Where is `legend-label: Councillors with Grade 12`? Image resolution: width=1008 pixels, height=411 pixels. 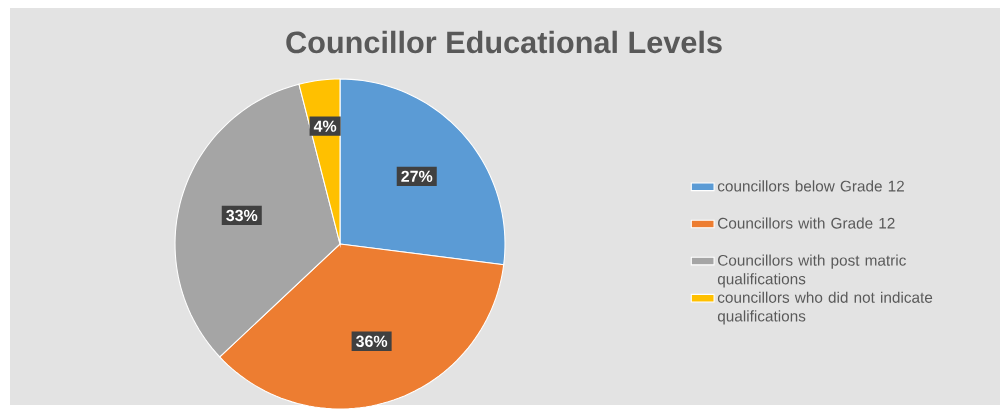 legend-label: Councillors with Grade 12 is located at coordinates (806, 223).